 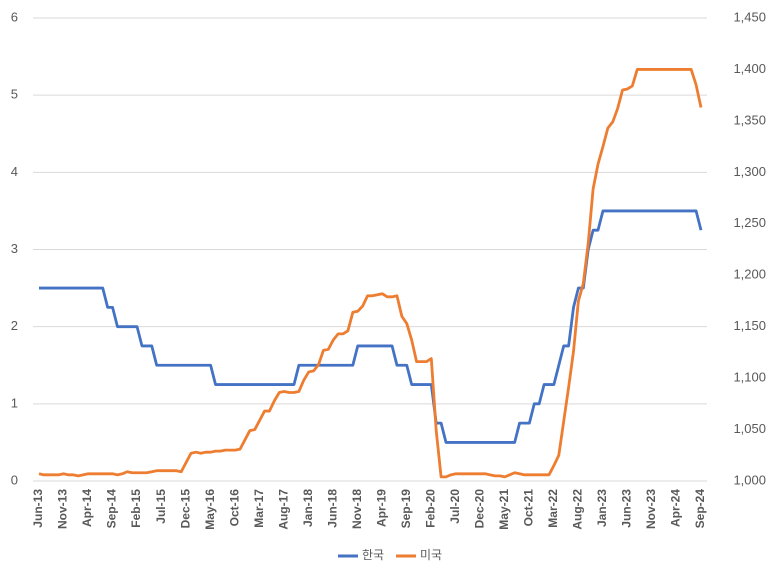 I want to click on y2-tick-label: 1,150, so click(x=749, y=325).